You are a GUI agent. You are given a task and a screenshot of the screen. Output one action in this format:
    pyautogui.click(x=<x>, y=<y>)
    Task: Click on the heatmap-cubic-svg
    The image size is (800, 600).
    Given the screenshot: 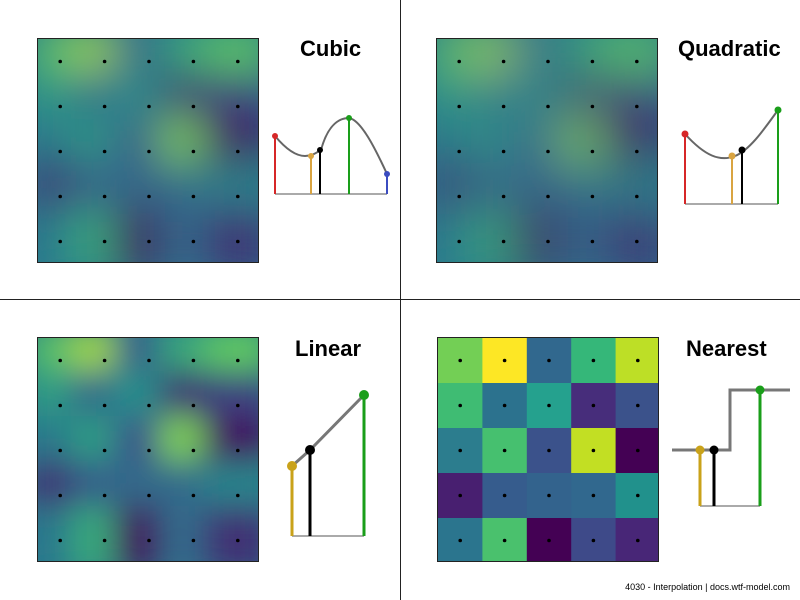 What is the action you would take?
    pyautogui.click(x=148, y=150)
    